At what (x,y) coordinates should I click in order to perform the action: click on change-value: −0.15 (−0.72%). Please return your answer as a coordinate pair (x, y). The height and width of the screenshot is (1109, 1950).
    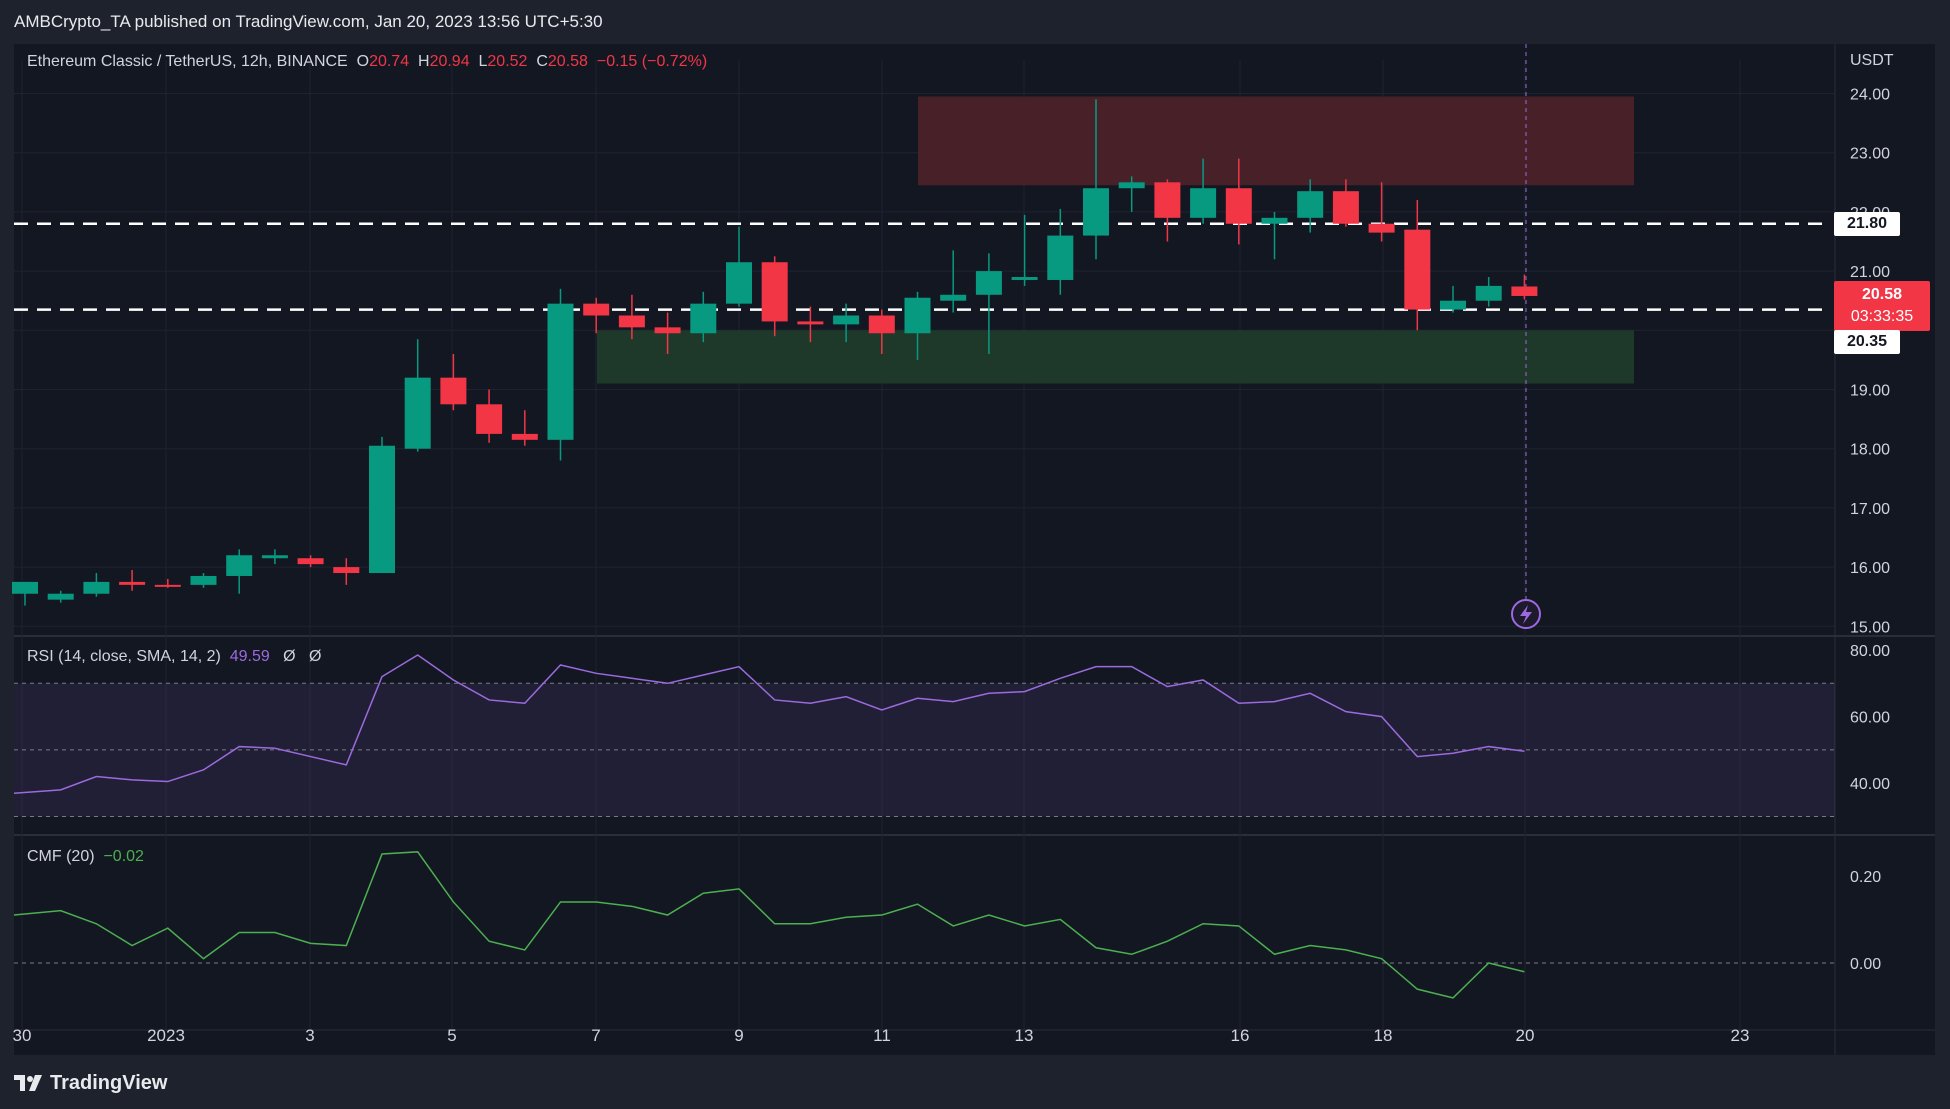
    Looking at the image, I should click on (652, 61).